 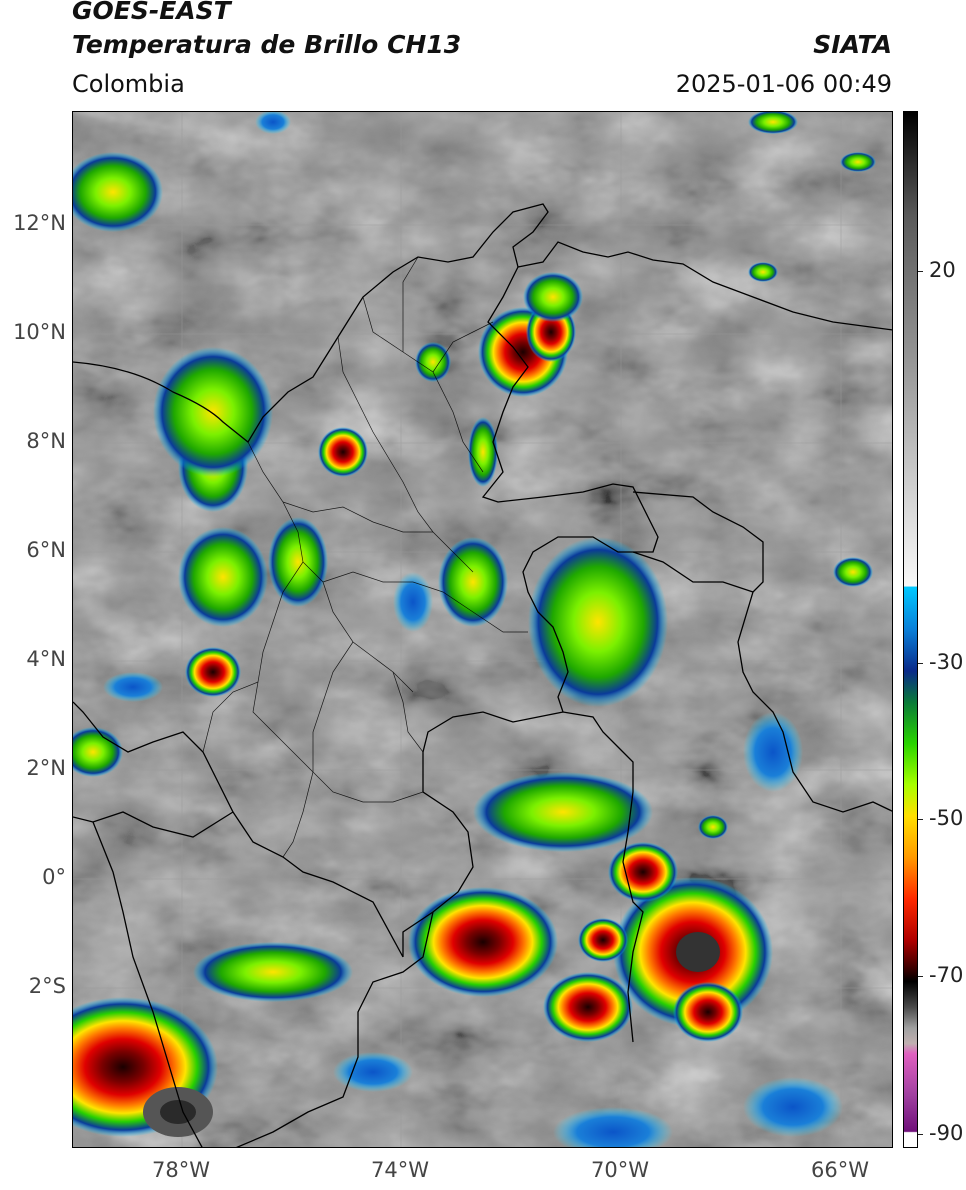 I want to click on colorbar, so click(x=910, y=629).